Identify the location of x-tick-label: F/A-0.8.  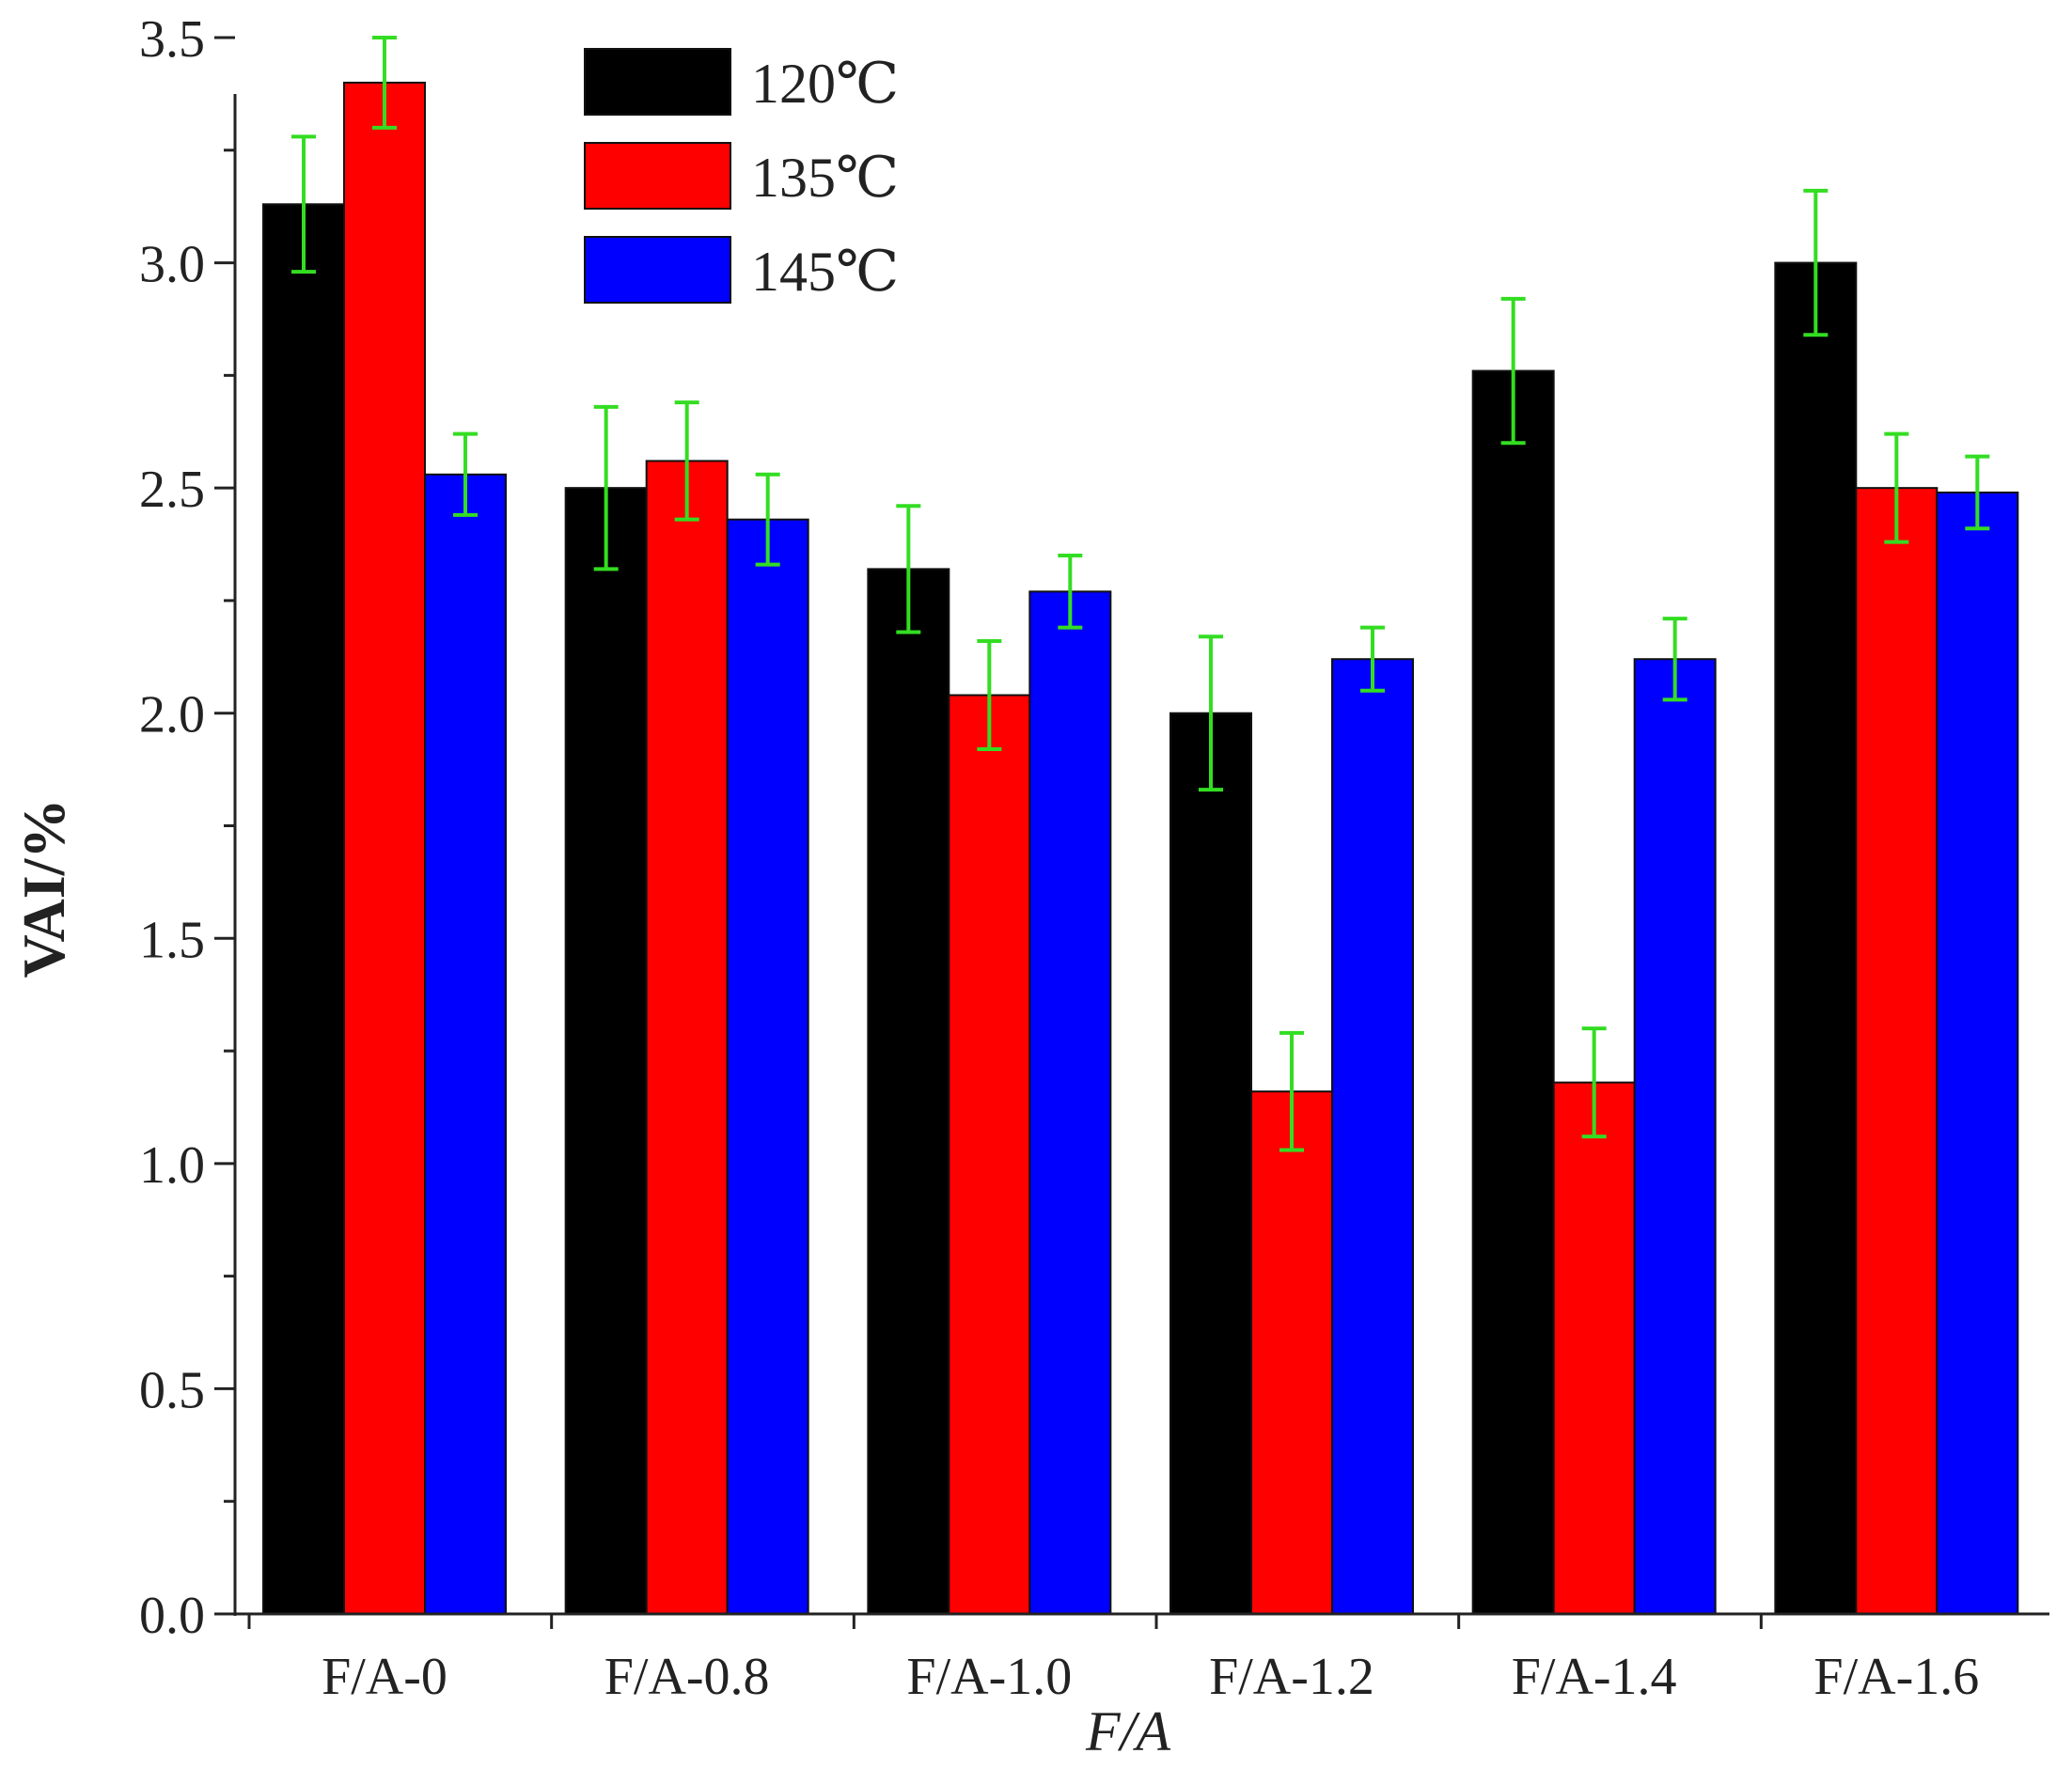
(687, 1677).